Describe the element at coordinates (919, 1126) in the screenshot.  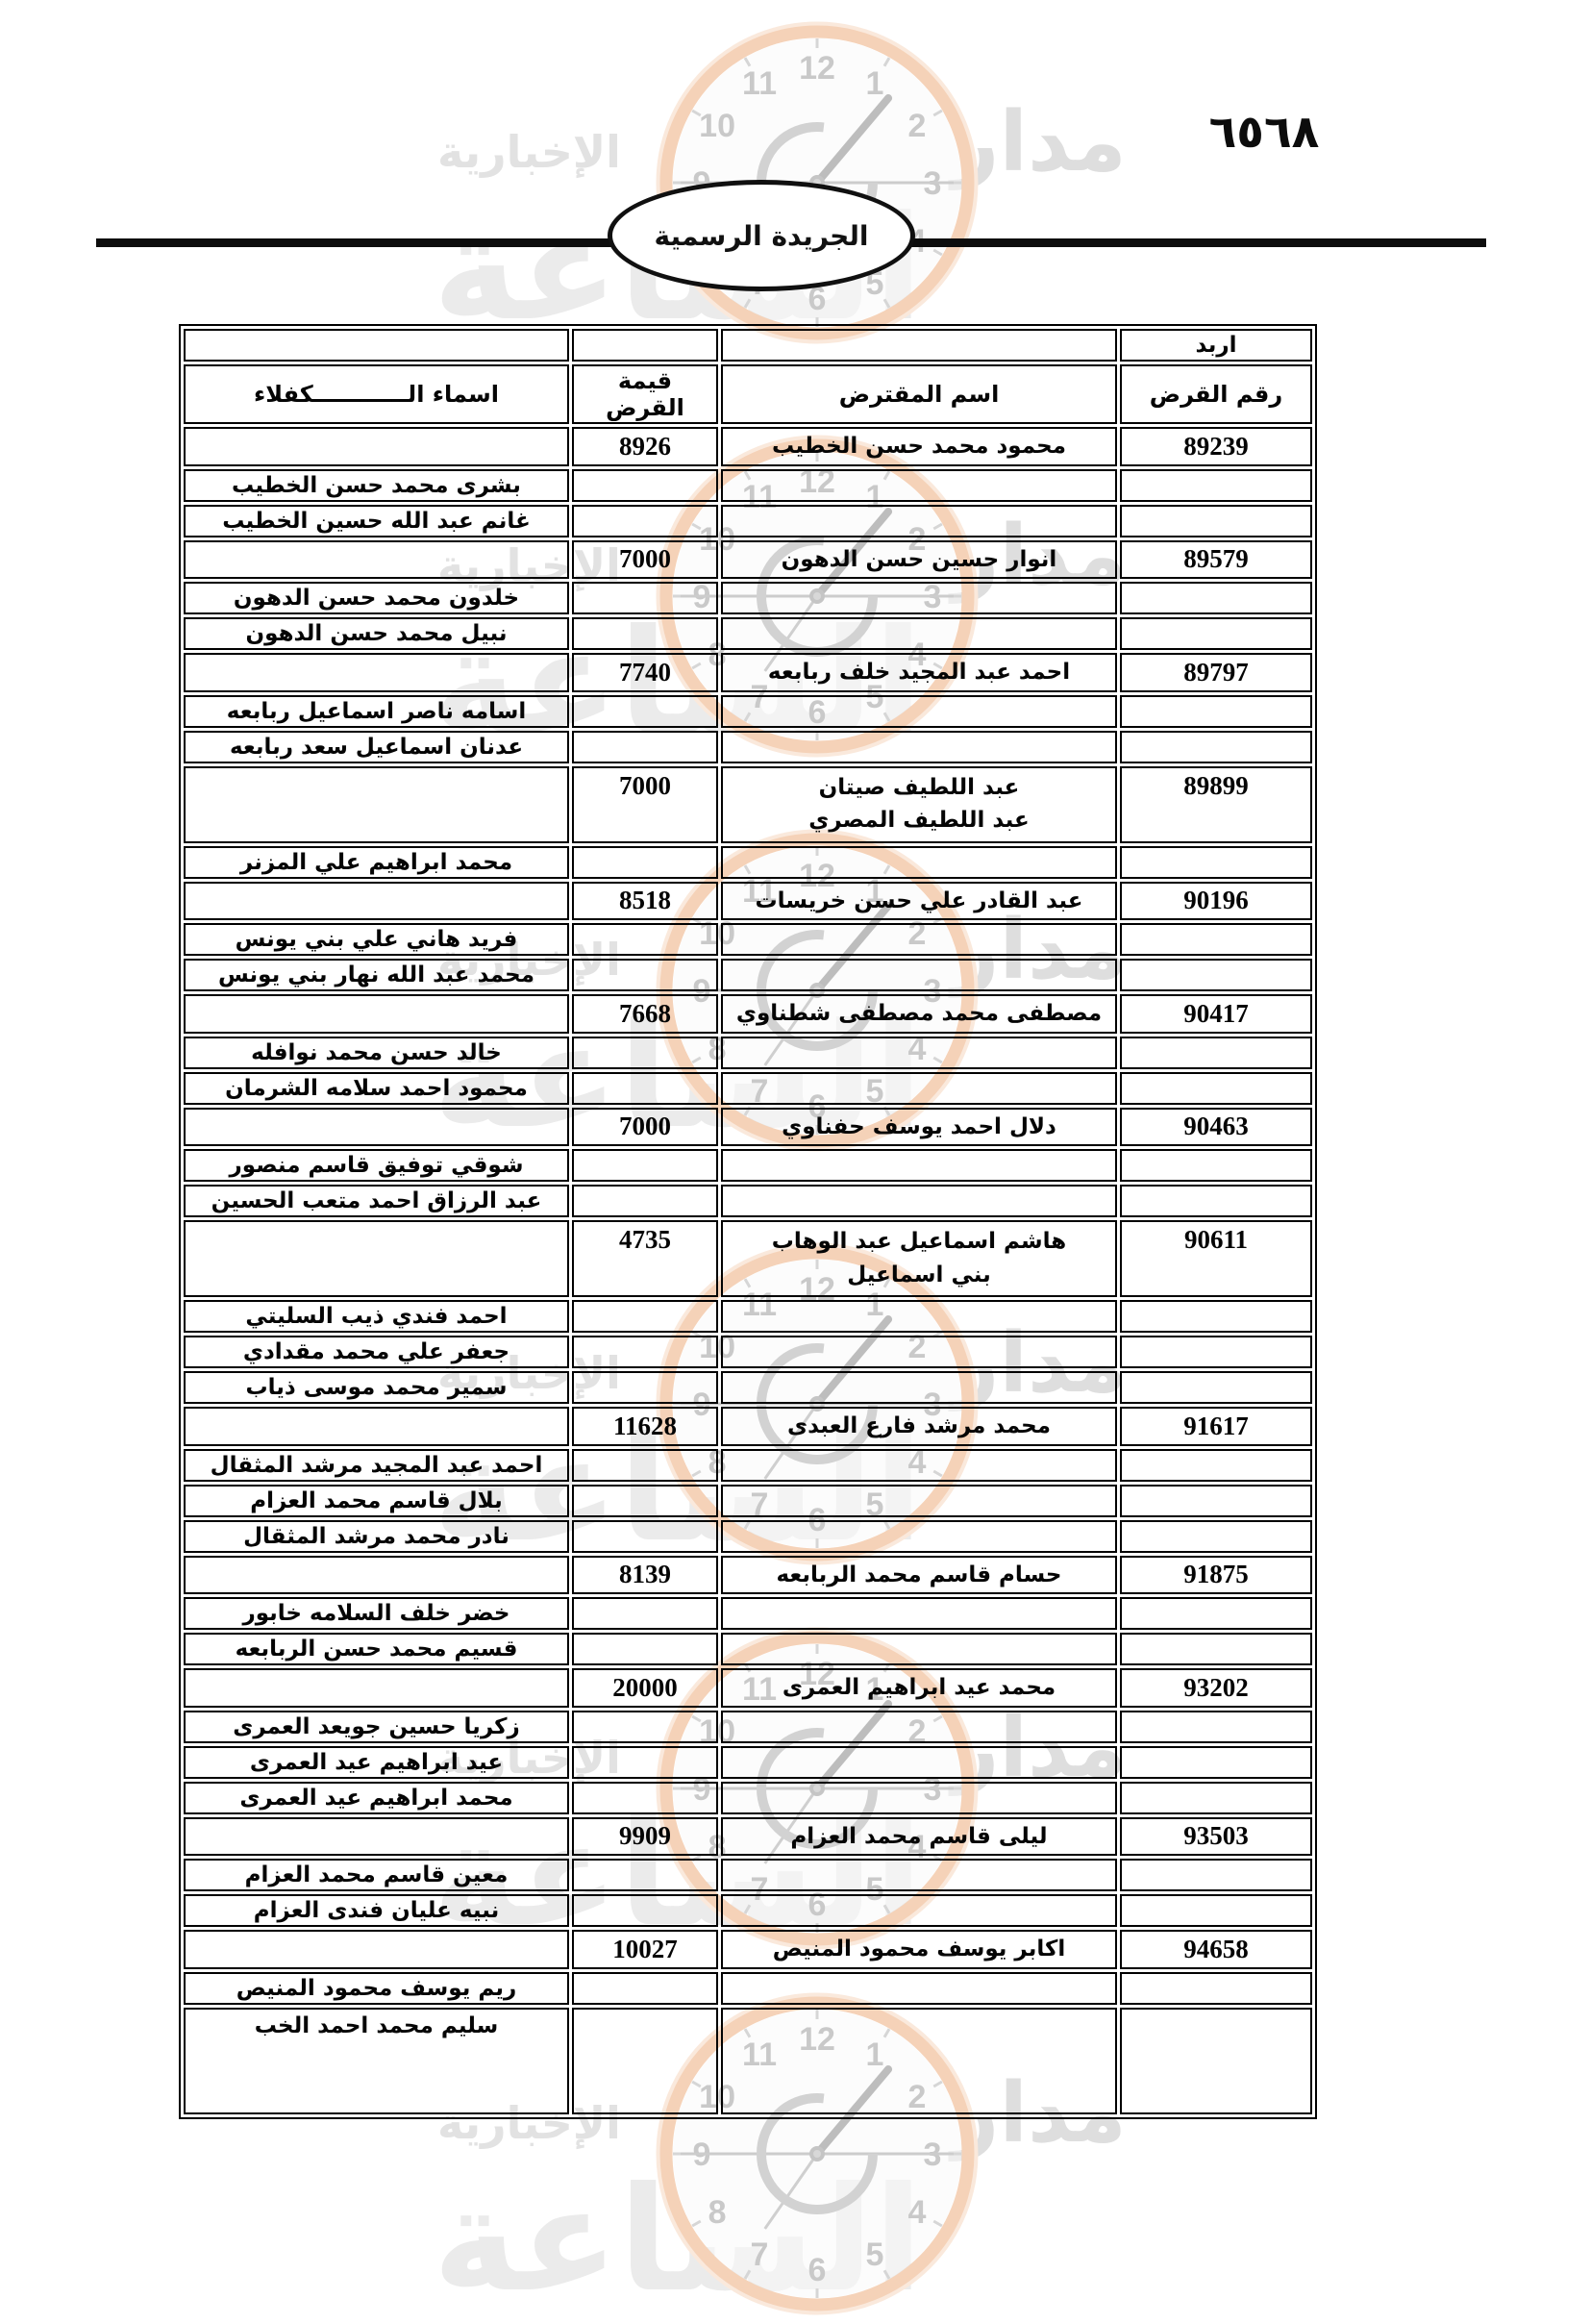
I see `borrower-cell: دلال احمد يوسف حفناوي` at that location.